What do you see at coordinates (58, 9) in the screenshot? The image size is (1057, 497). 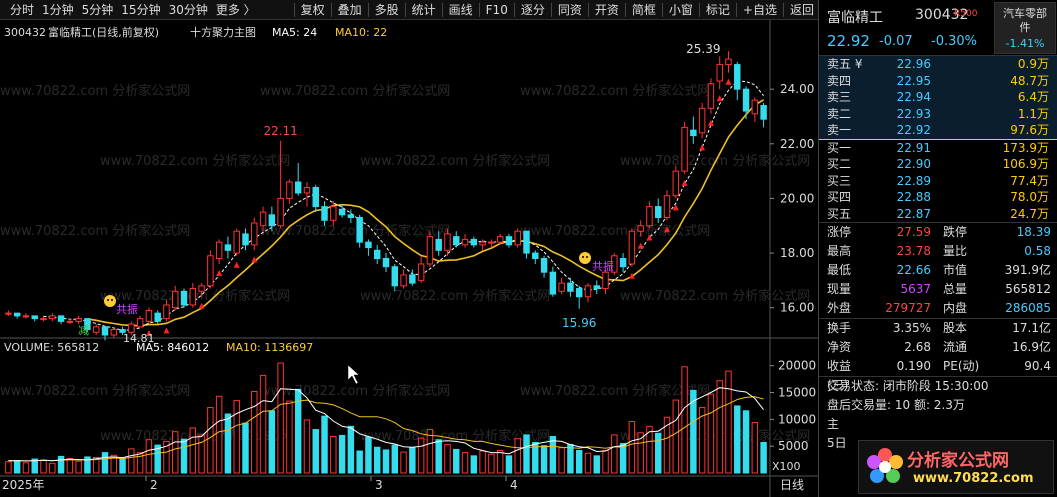 I see `period-tab-1: 1分钟` at bounding box center [58, 9].